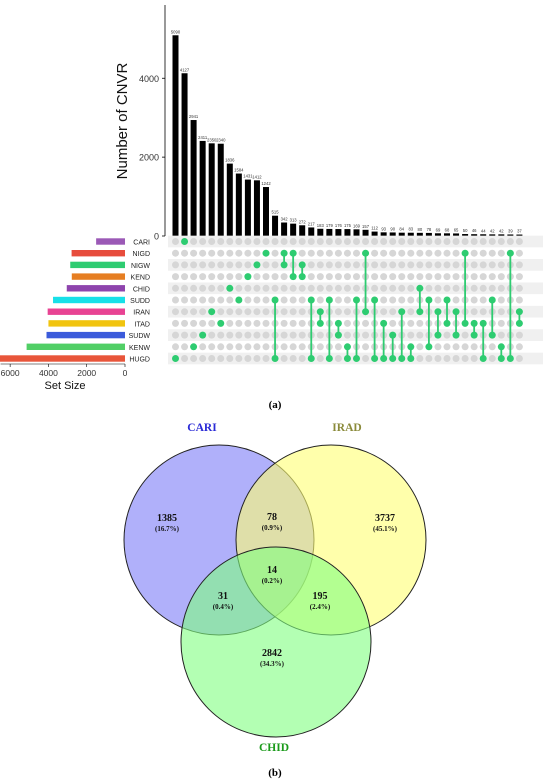 The width and height of the screenshot is (550, 783). I want to click on venn-region-count: 14, so click(272, 570).